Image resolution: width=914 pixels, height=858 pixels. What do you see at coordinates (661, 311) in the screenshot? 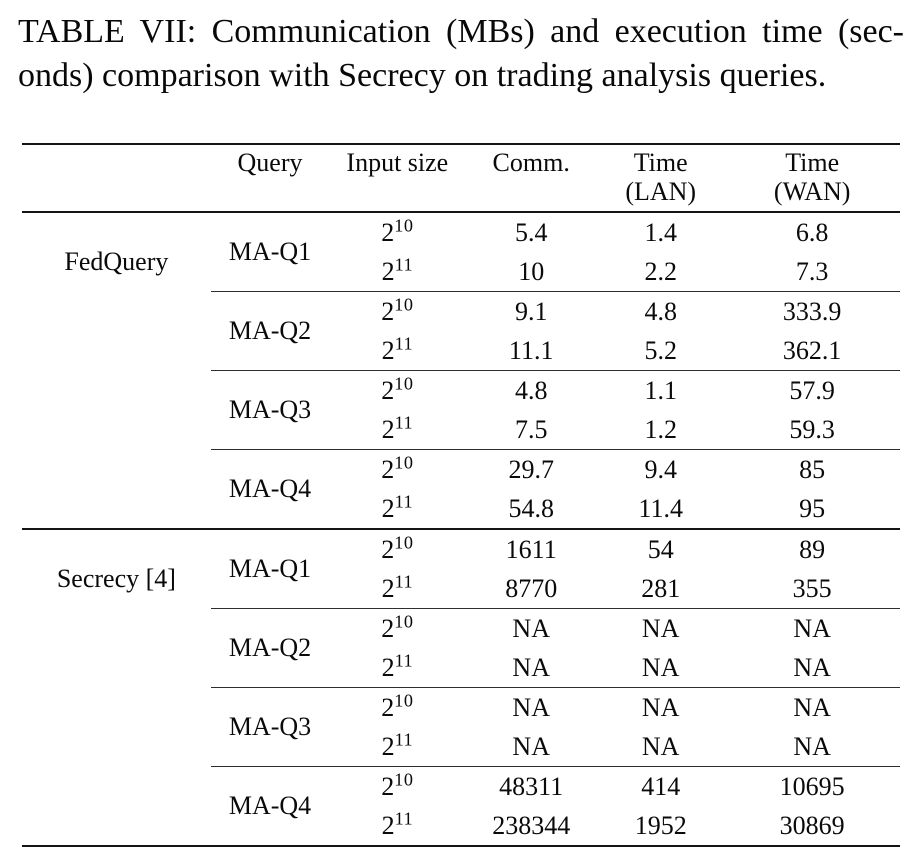
I see `cell-time-lan: 4.8` at bounding box center [661, 311].